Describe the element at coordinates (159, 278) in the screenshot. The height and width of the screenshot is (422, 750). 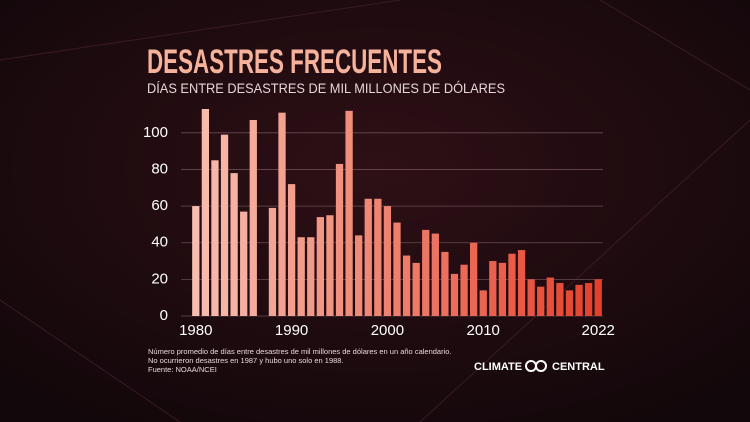
I see `y-tick-label: 20` at that location.